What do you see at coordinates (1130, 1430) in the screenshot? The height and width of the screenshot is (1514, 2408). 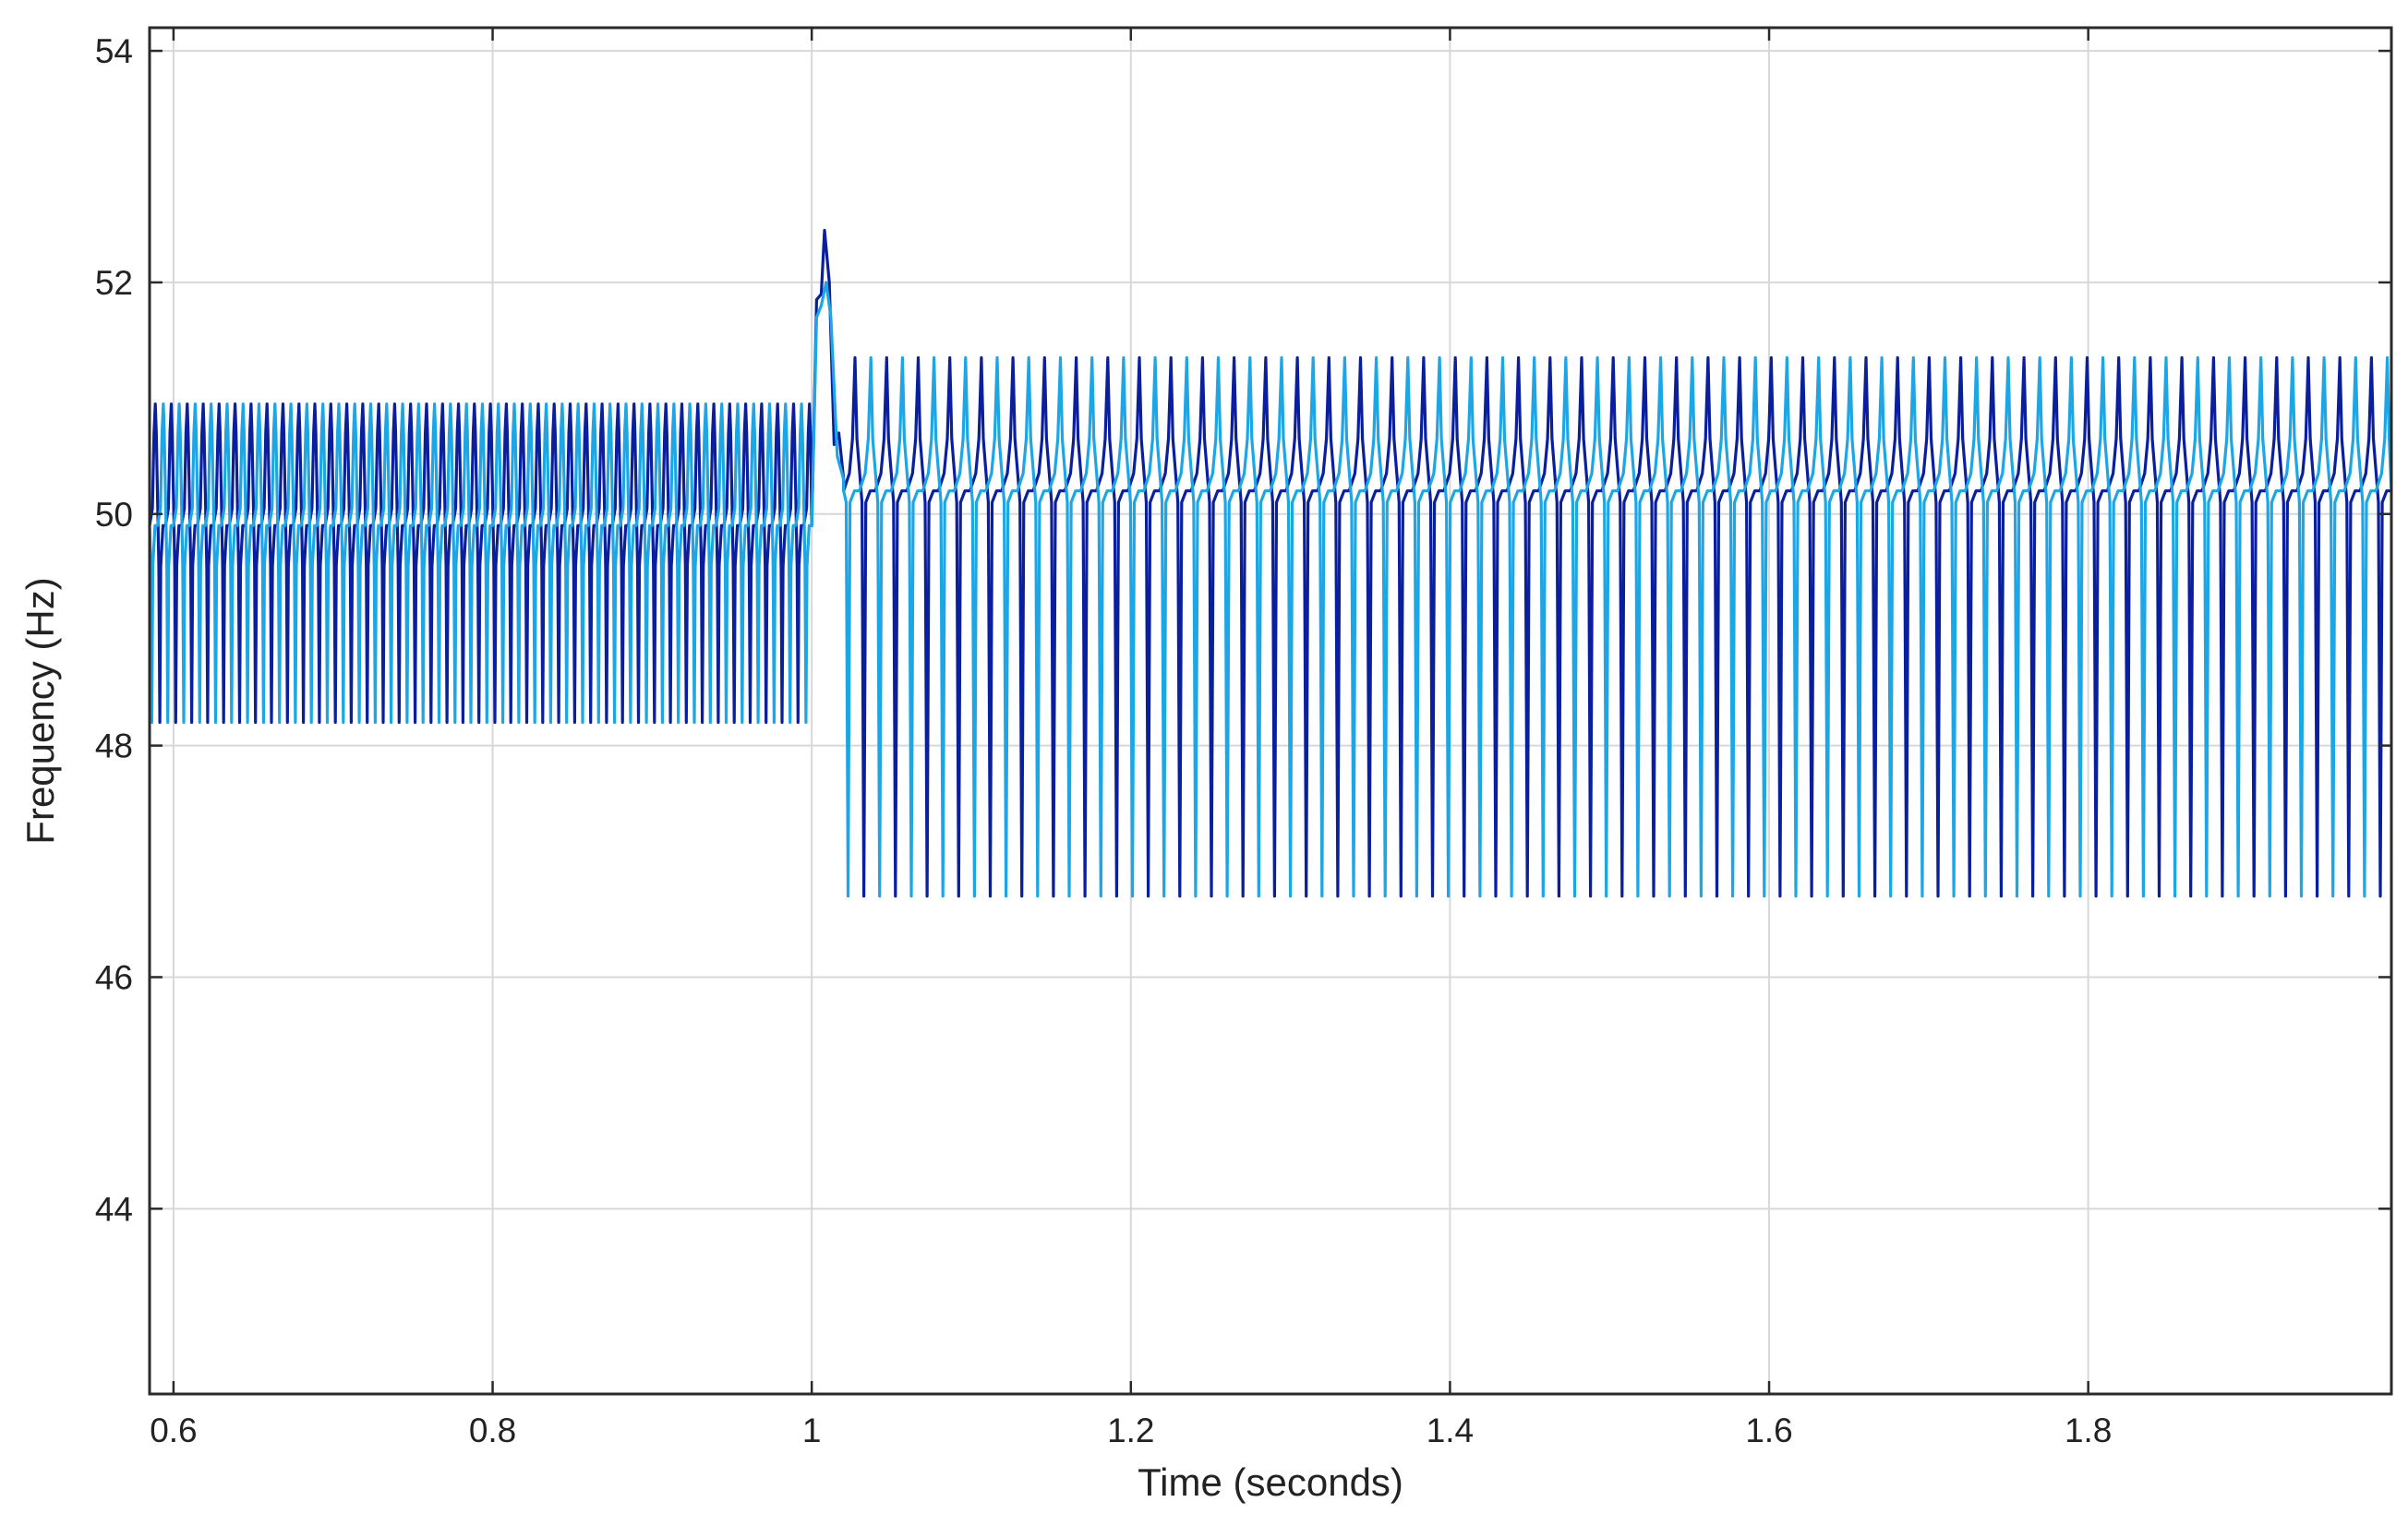 I see `x-tick-label: 1.2` at bounding box center [1130, 1430].